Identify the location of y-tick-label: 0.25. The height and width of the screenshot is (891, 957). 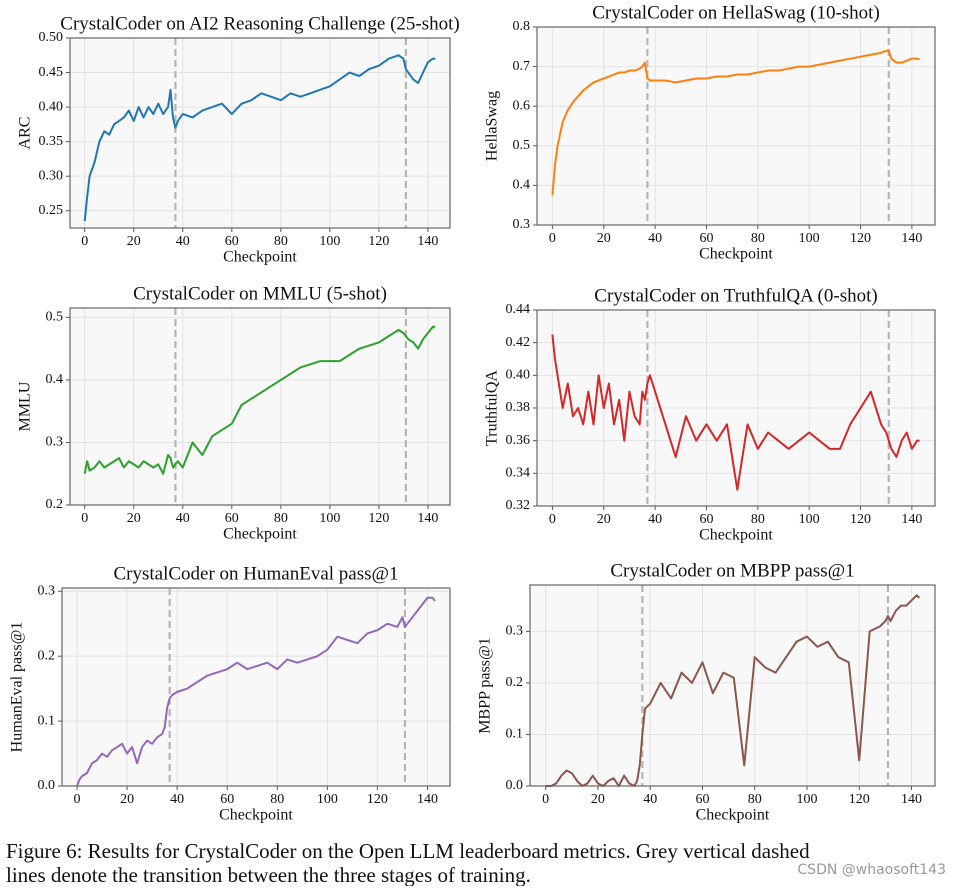
(51, 210).